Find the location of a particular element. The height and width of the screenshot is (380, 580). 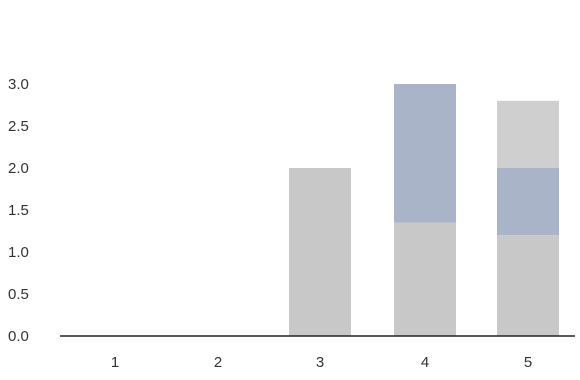

x-tick-label: 1 is located at coordinates (115, 362).